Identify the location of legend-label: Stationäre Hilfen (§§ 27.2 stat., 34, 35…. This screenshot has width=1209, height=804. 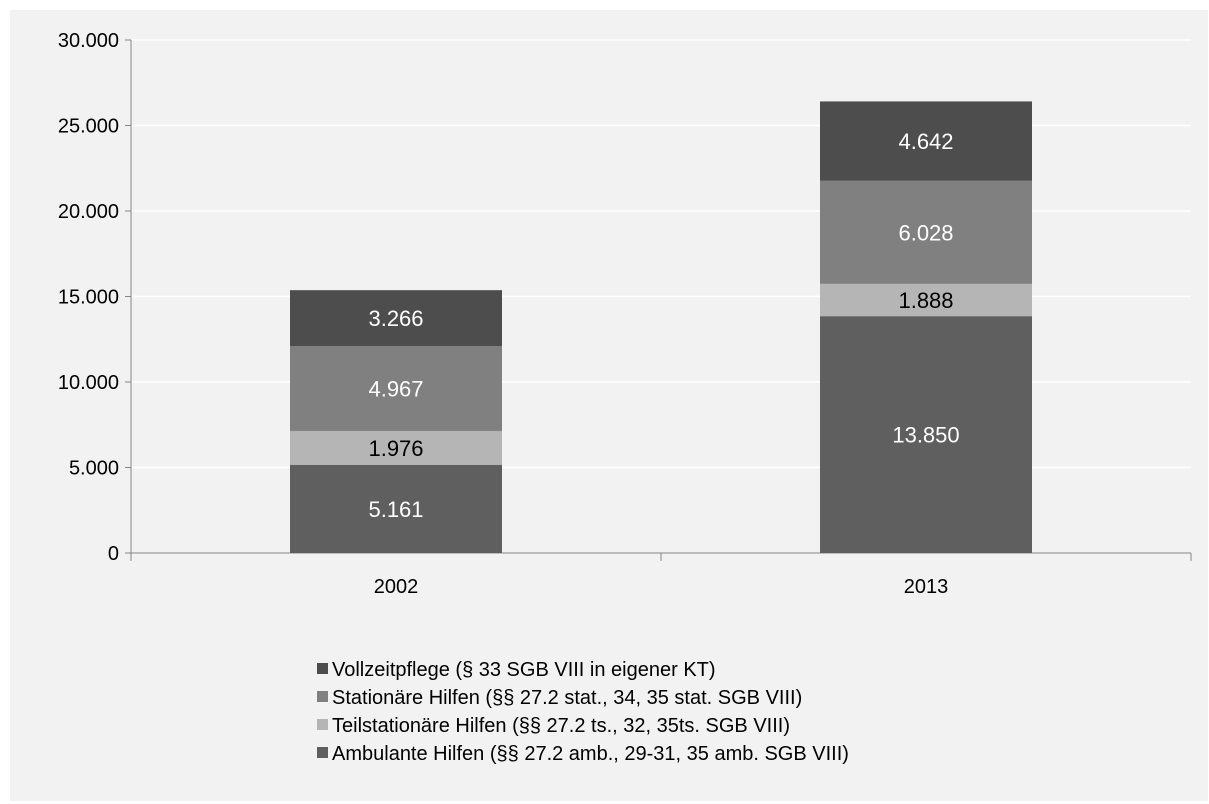
(567, 698).